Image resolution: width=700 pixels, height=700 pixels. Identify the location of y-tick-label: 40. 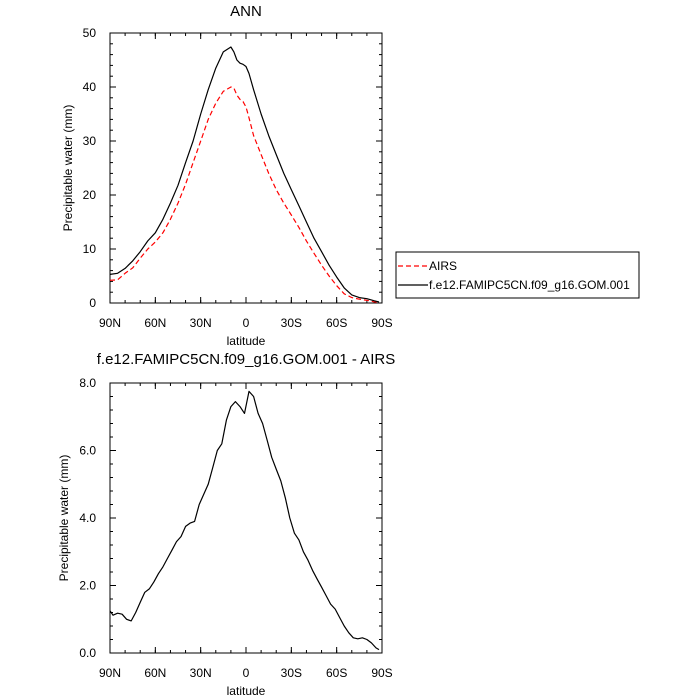
(90, 87).